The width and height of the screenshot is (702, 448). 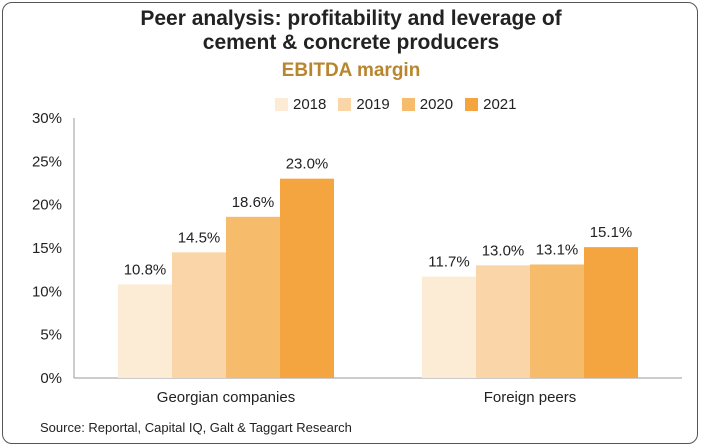 I want to click on legend-swatch-2018, so click(x=281, y=104).